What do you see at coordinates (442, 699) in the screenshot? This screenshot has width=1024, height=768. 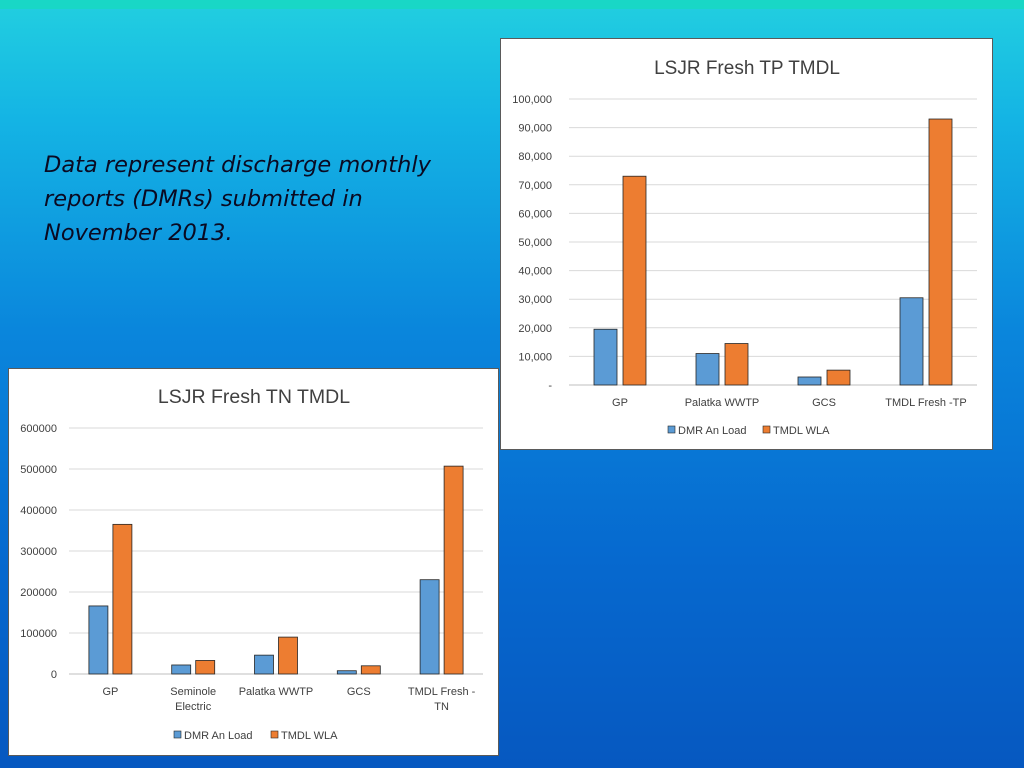 I see `x-category-label: TMDL Fresh -TN` at bounding box center [442, 699].